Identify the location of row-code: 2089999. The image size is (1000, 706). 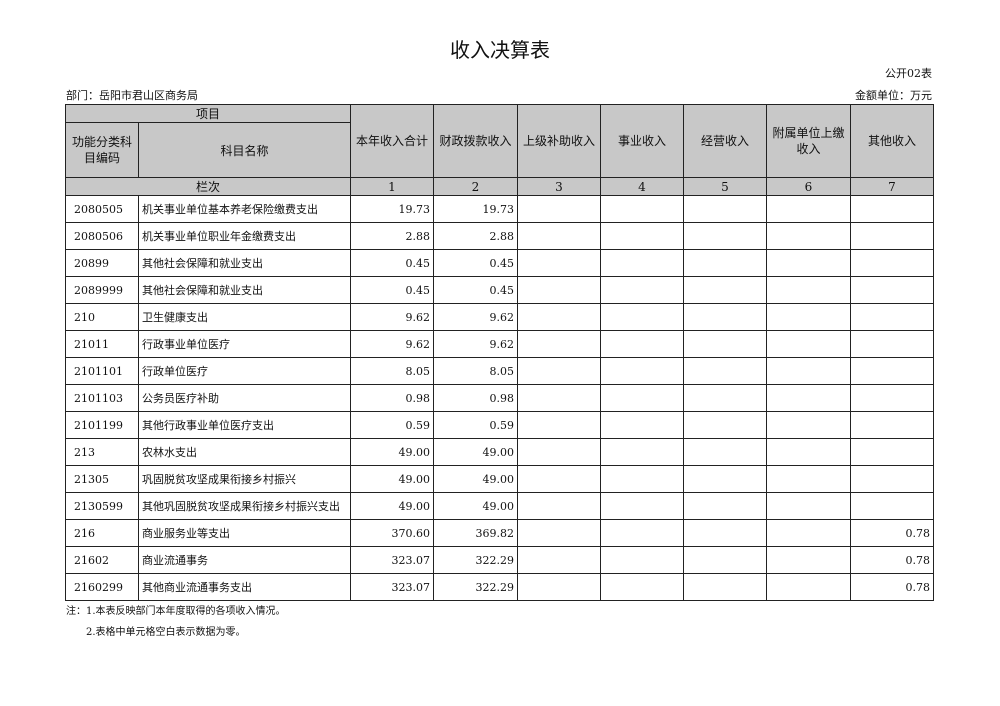
(102, 290).